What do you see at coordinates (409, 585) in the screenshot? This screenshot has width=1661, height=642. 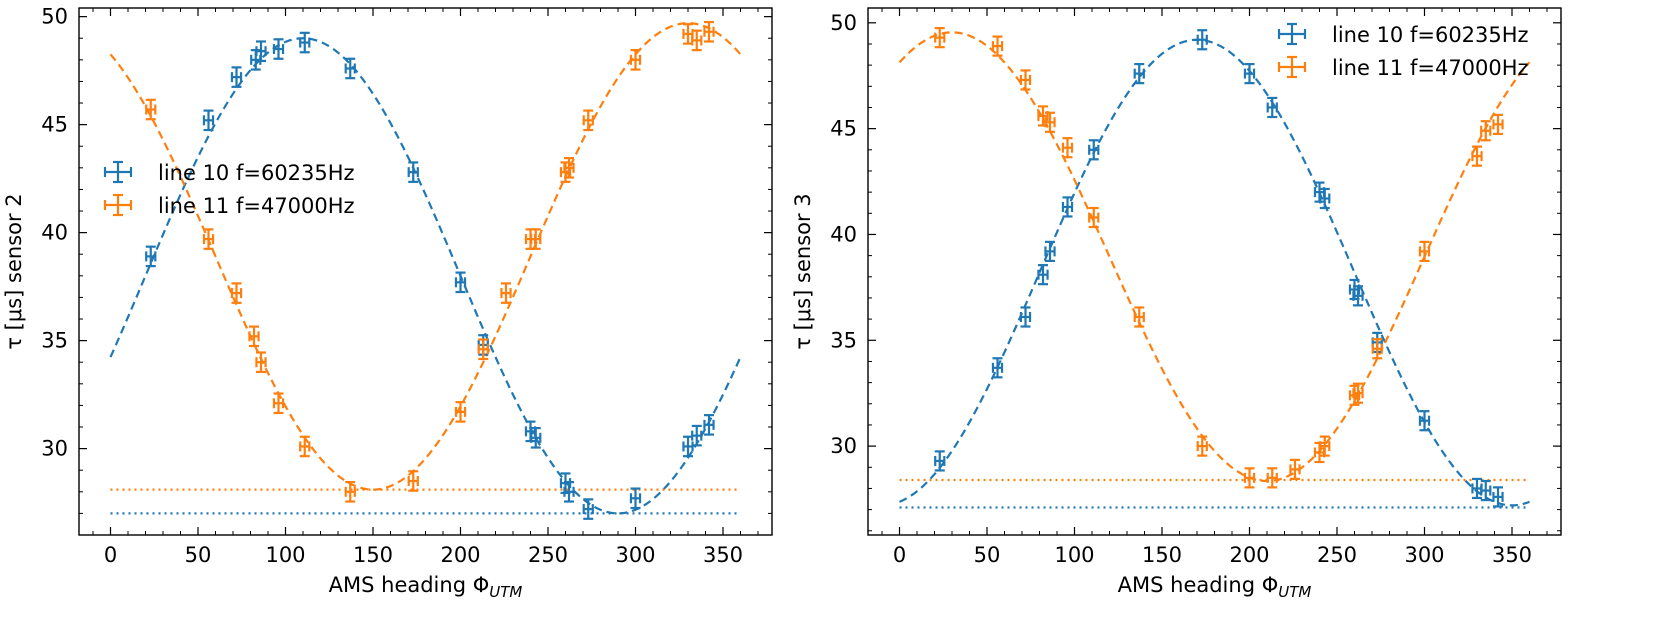 I see `x-axis-label-main: AMS heading Φ` at bounding box center [409, 585].